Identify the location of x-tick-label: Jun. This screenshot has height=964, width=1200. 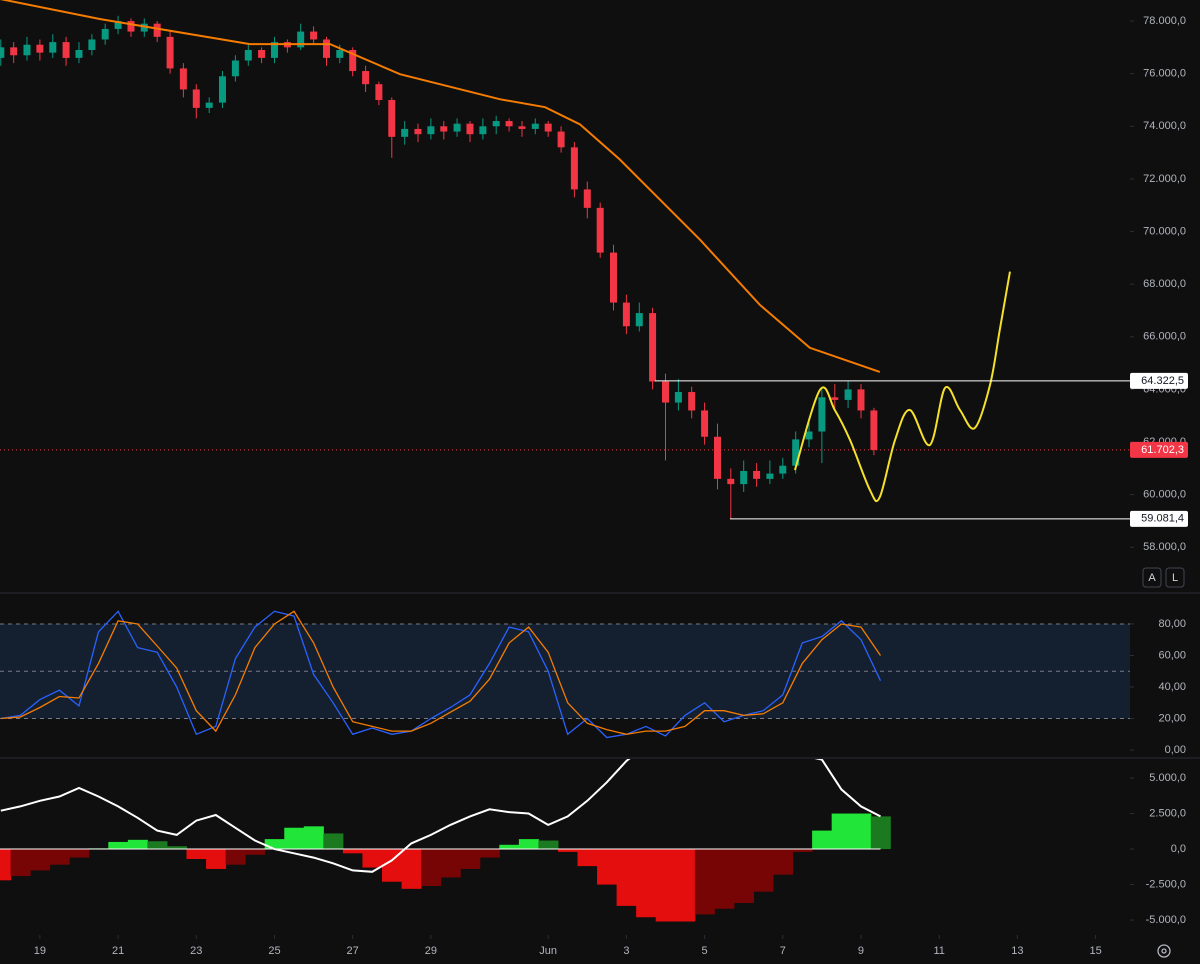
(548, 951).